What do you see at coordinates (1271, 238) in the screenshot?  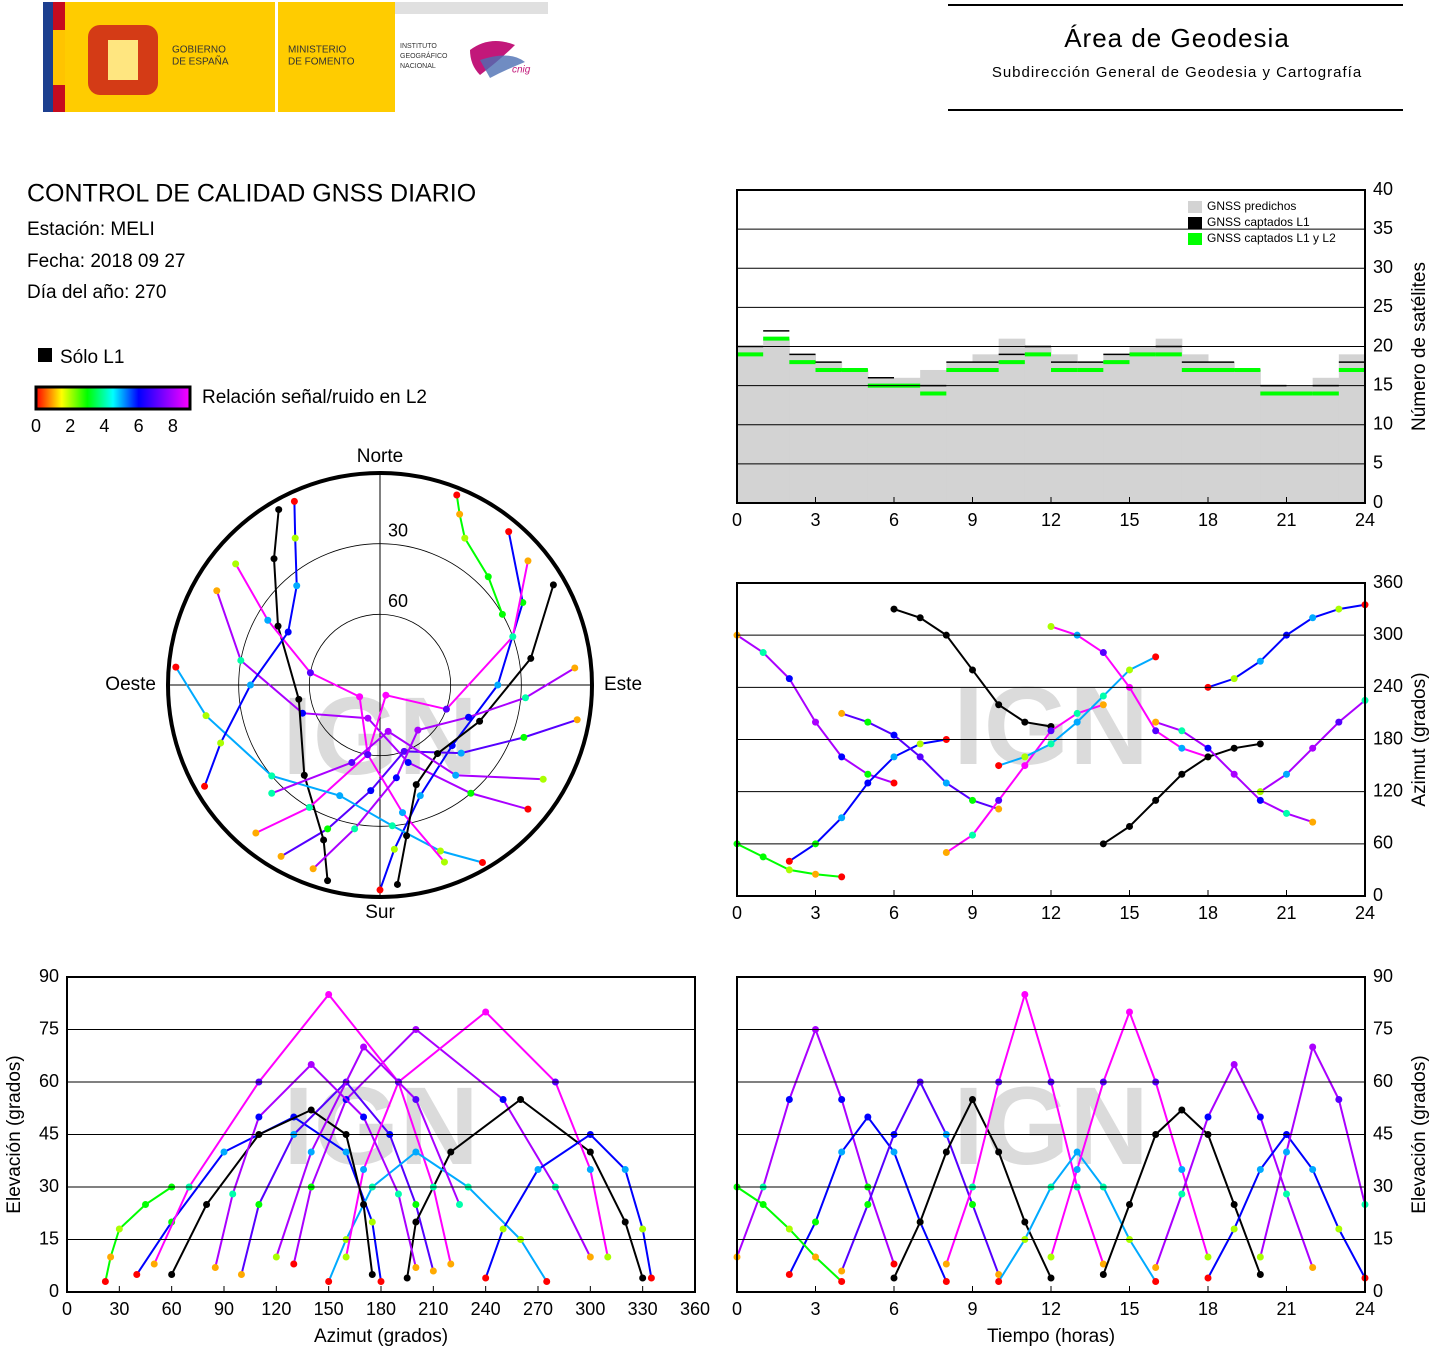 I see `legend-label: GNSS captados L1 y L2` at bounding box center [1271, 238].